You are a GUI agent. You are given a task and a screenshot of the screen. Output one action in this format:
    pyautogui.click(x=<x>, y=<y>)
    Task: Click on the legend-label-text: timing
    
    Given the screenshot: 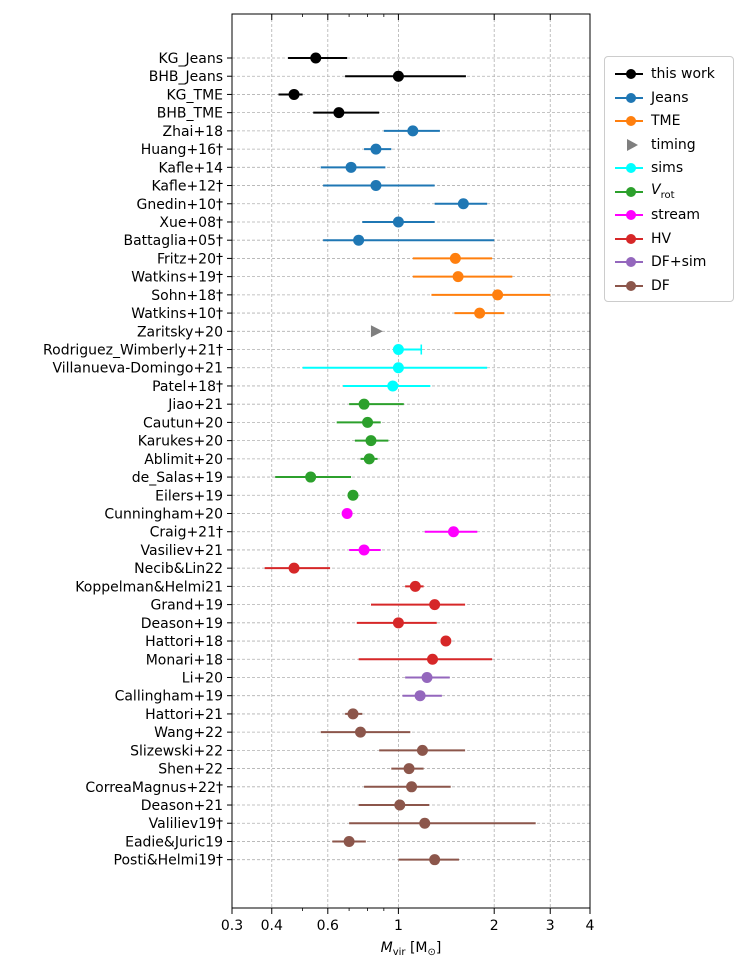 What is the action you would take?
    pyautogui.click(x=673, y=144)
    